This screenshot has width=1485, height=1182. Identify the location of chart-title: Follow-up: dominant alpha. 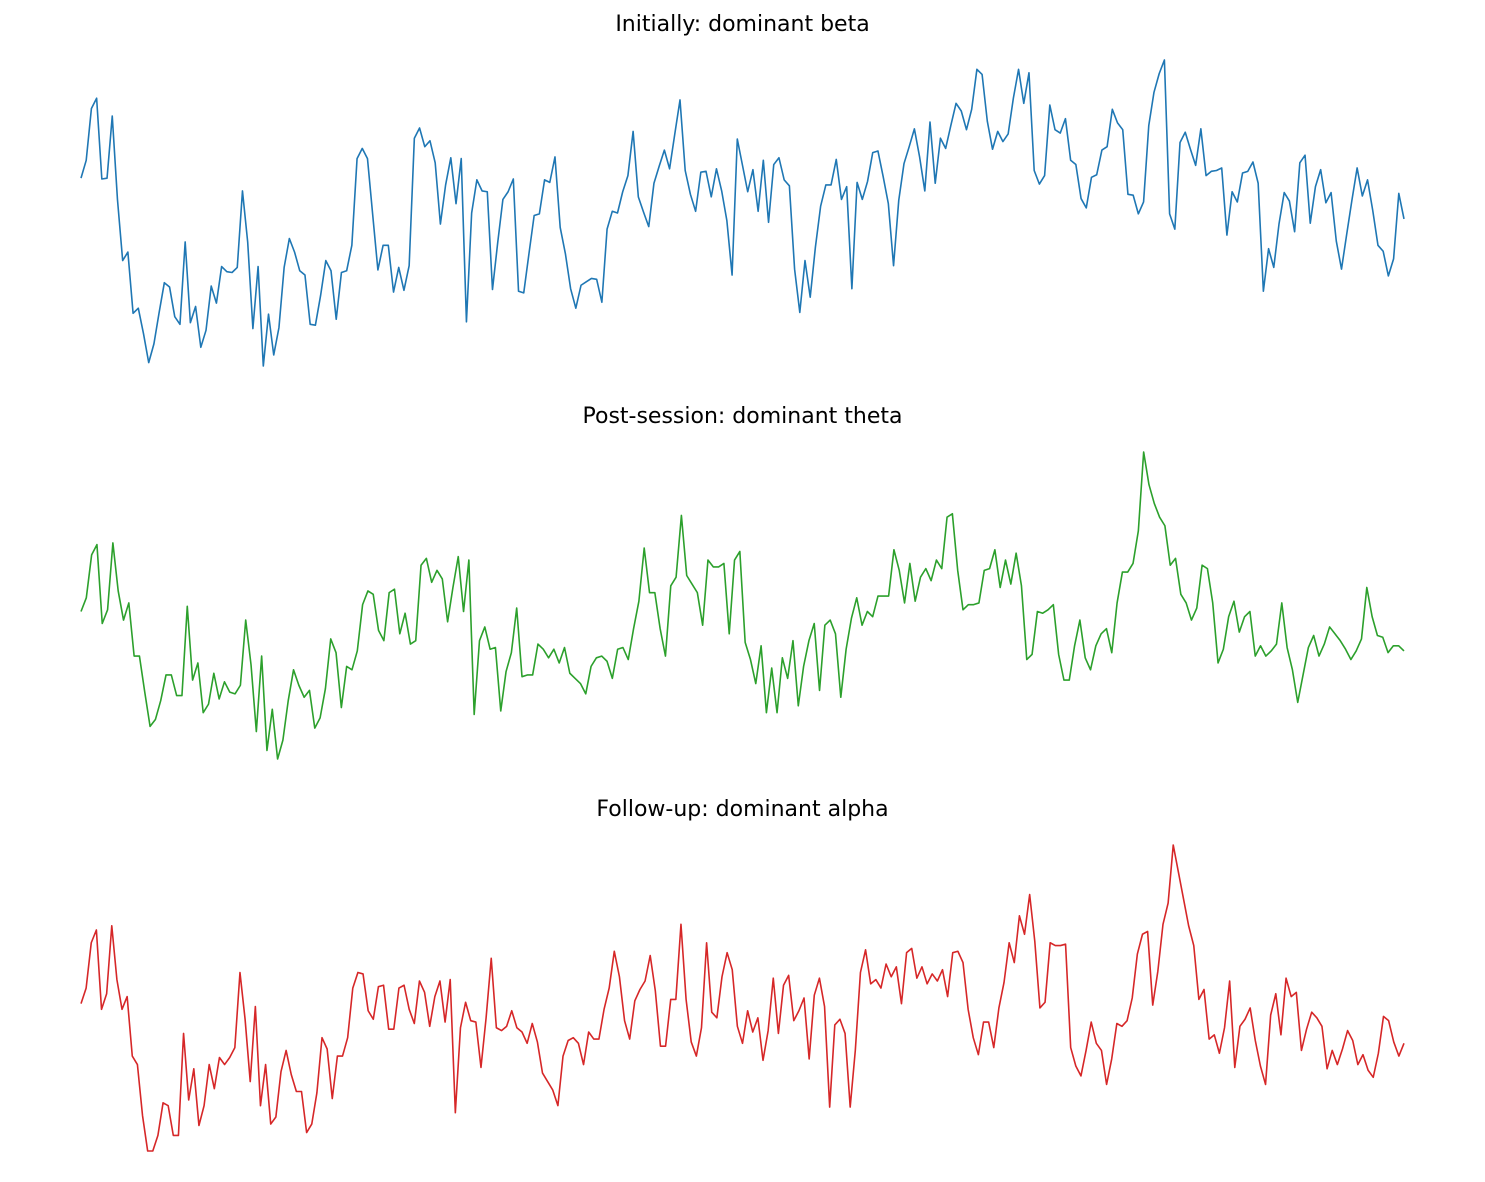
(742, 809).